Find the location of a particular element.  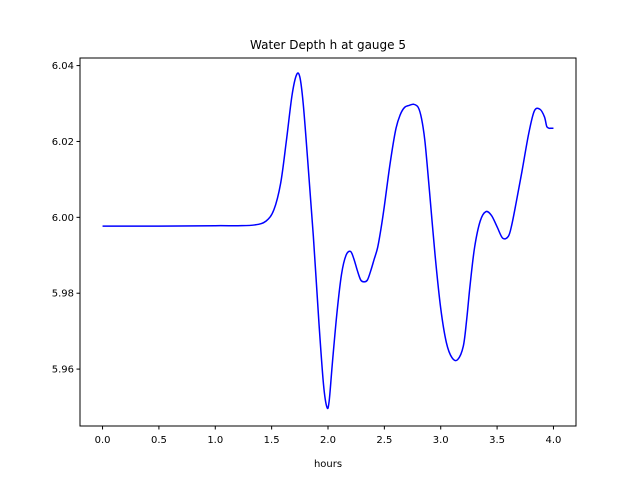

y-tick-label: 6.04 is located at coordinates (63, 66).